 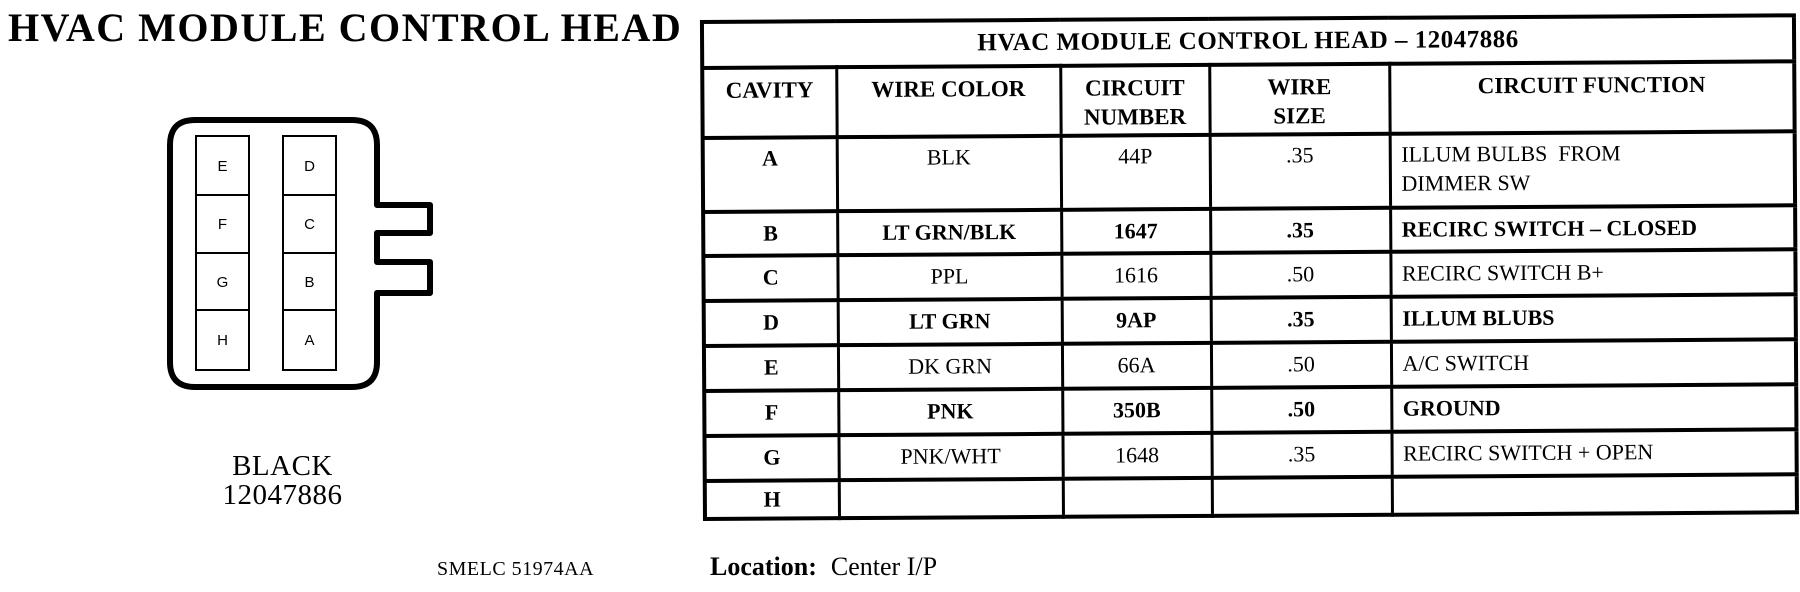 What do you see at coordinates (1594, 494) in the screenshot?
I see `circuit-function-cell` at bounding box center [1594, 494].